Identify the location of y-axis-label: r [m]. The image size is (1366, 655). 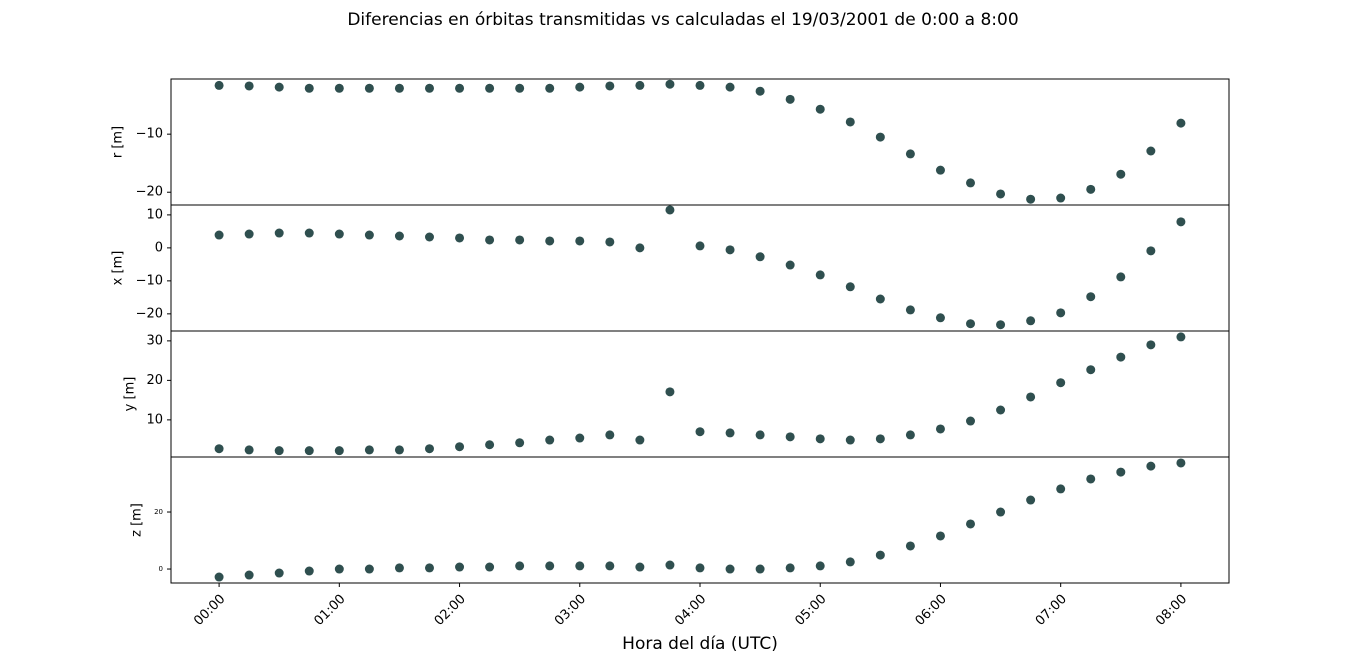
(118, 142).